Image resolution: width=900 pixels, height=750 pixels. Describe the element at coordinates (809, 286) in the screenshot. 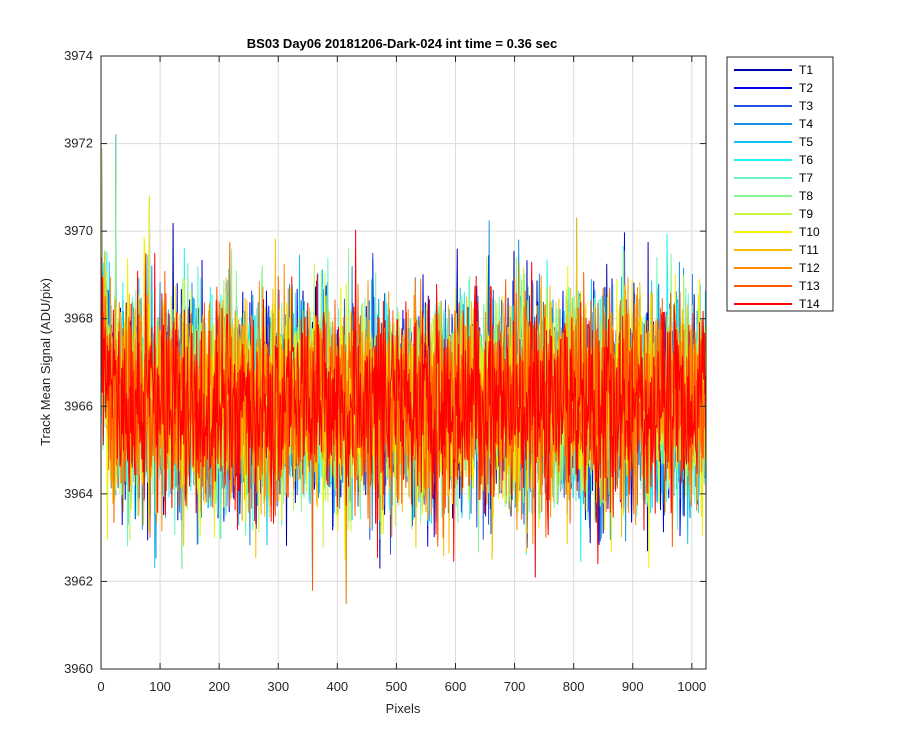

I see `legend-label: T13` at that location.